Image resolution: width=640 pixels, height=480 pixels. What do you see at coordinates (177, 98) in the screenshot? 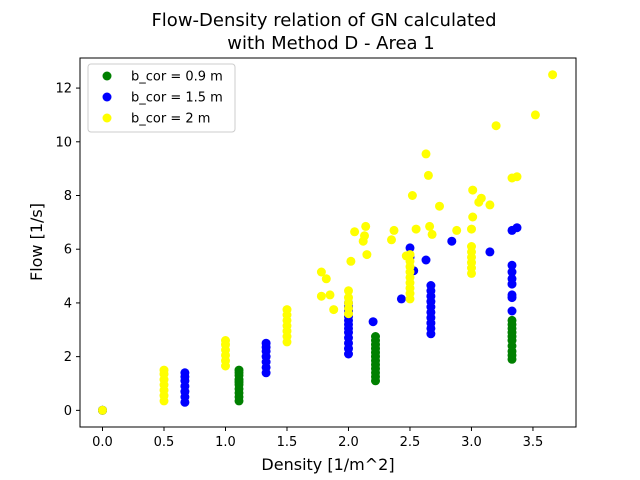
I see `legend-label-2: b_cor = 1.5 m` at bounding box center [177, 98].